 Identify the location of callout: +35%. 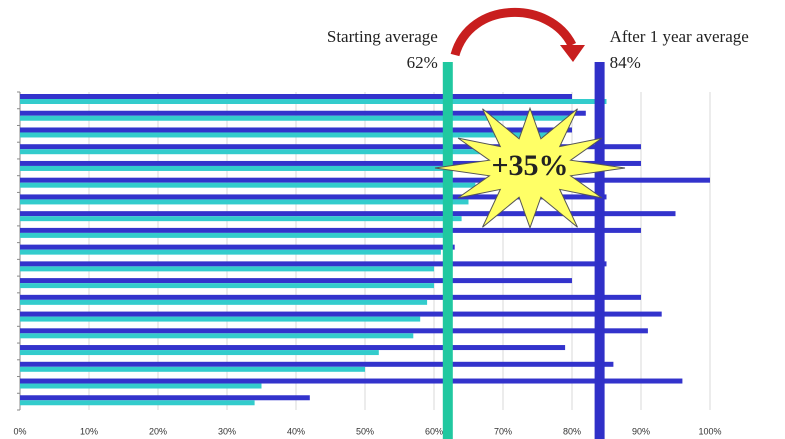
(529, 165).